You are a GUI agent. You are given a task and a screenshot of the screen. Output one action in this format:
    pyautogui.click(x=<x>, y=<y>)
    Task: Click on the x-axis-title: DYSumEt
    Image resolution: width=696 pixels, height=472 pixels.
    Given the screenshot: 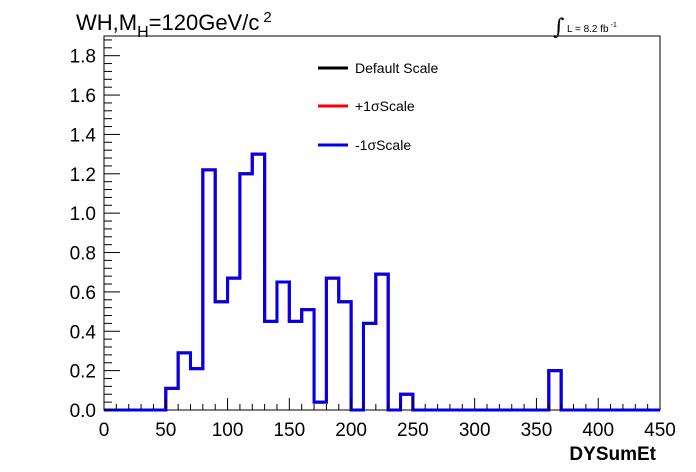 What is the action you would take?
    pyautogui.click(x=612, y=454)
    